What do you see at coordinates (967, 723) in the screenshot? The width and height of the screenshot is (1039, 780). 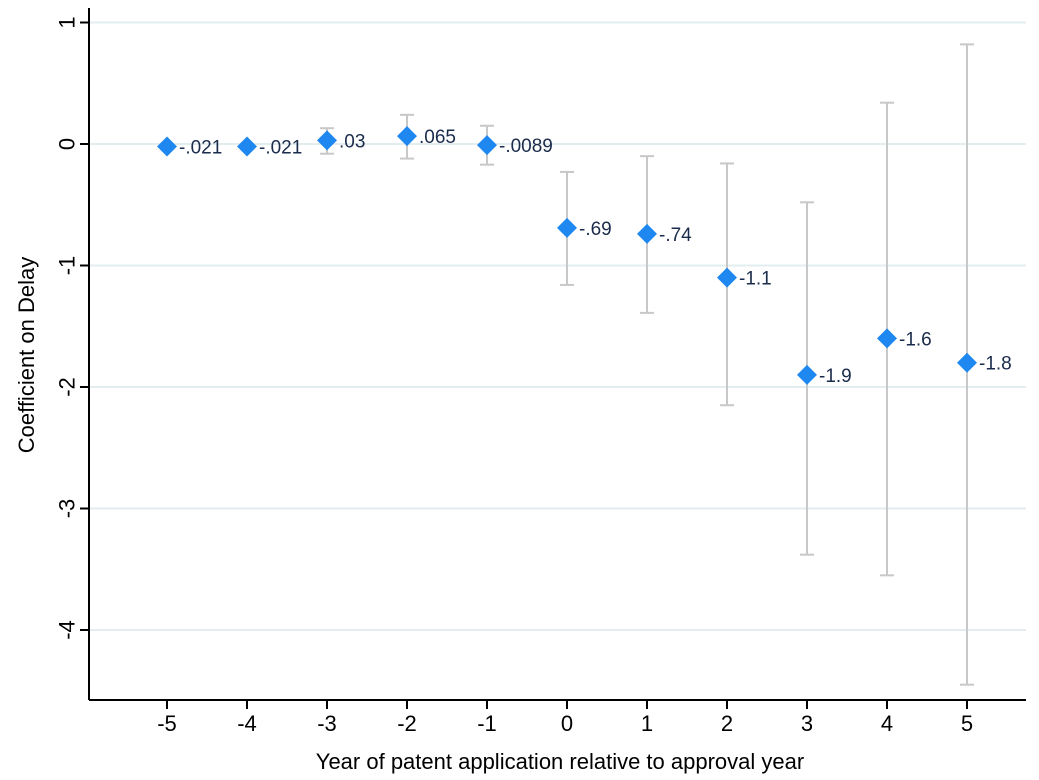 I see `x-tick-label: 5` at bounding box center [967, 723].